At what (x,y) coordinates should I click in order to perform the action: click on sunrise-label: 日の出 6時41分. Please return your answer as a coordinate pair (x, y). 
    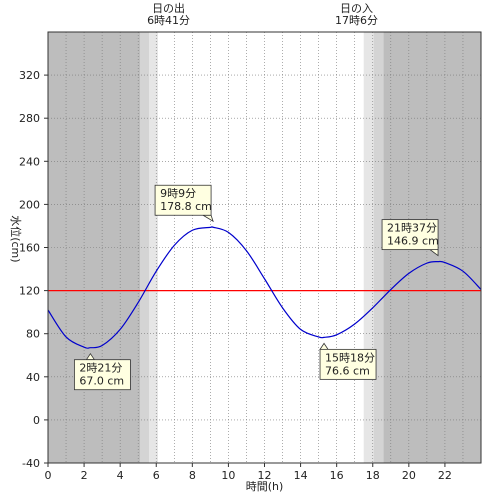
    Looking at the image, I should click on (168, 14).